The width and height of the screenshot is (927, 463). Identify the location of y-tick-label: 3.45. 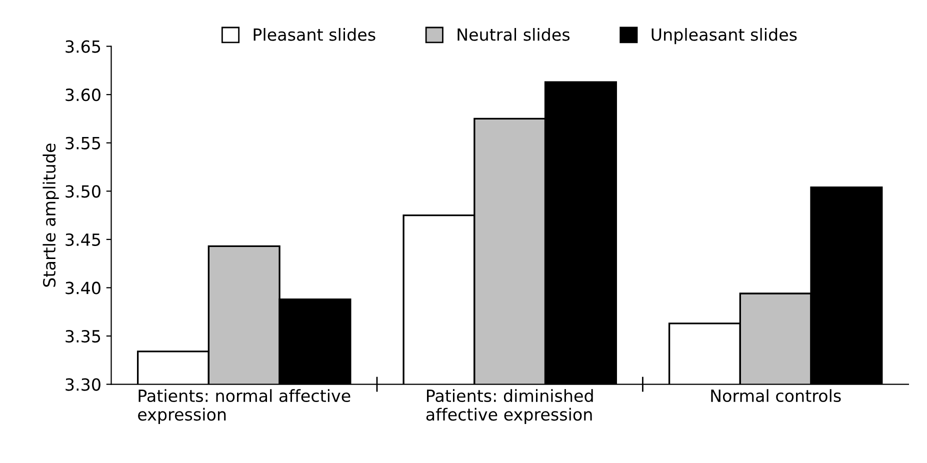
(83, 239).